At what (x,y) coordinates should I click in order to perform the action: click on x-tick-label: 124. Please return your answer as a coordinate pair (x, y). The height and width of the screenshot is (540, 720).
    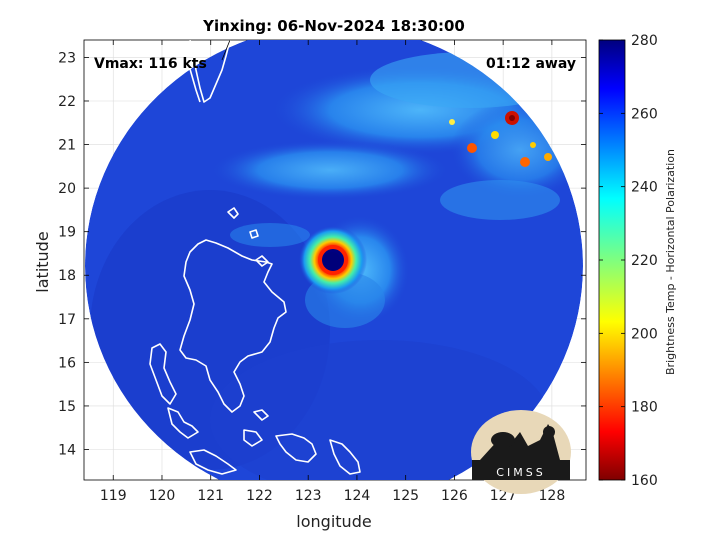
    Looking at the image, I should click on (357, 496).